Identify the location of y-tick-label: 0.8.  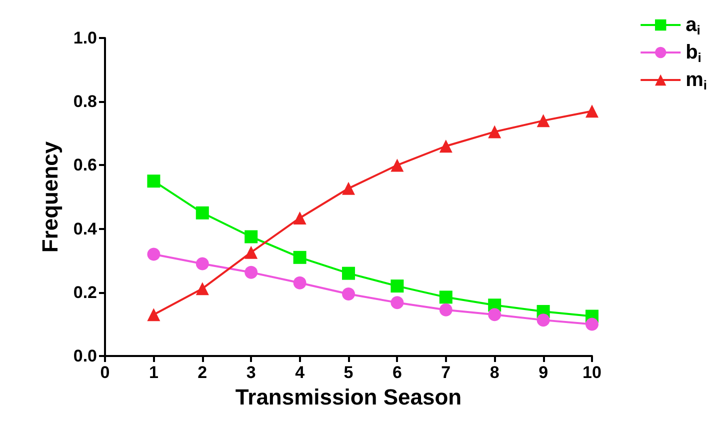
(85, 102).